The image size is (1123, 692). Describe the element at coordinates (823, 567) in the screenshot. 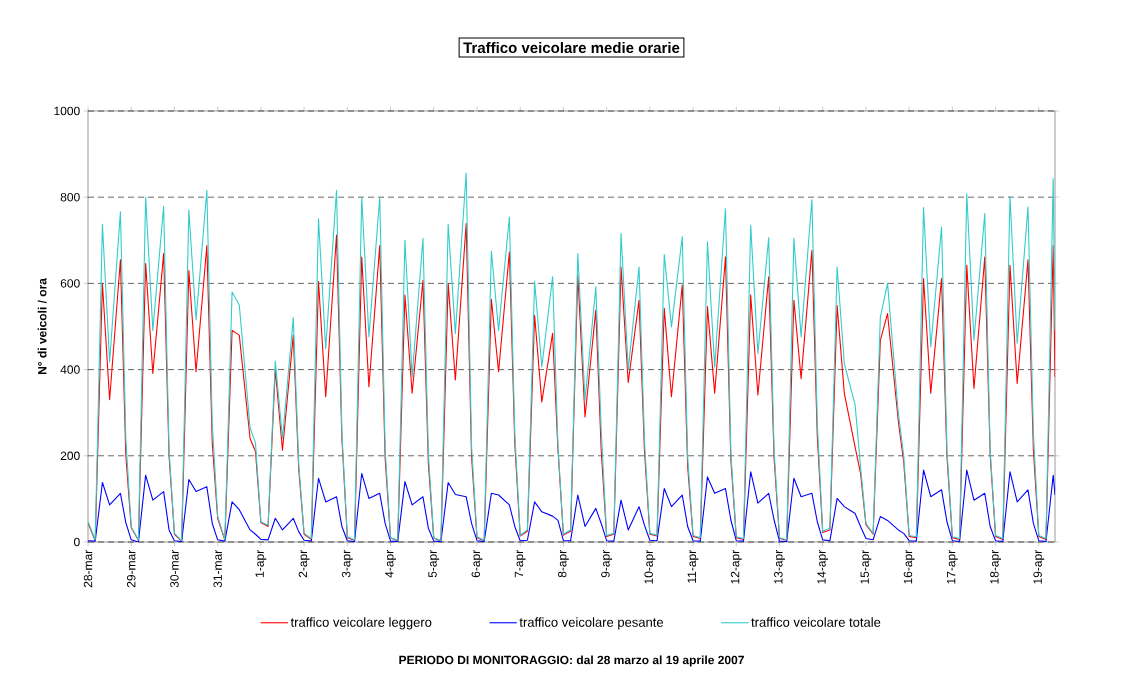

I see `x-tick-label: 14-apr` at that location.